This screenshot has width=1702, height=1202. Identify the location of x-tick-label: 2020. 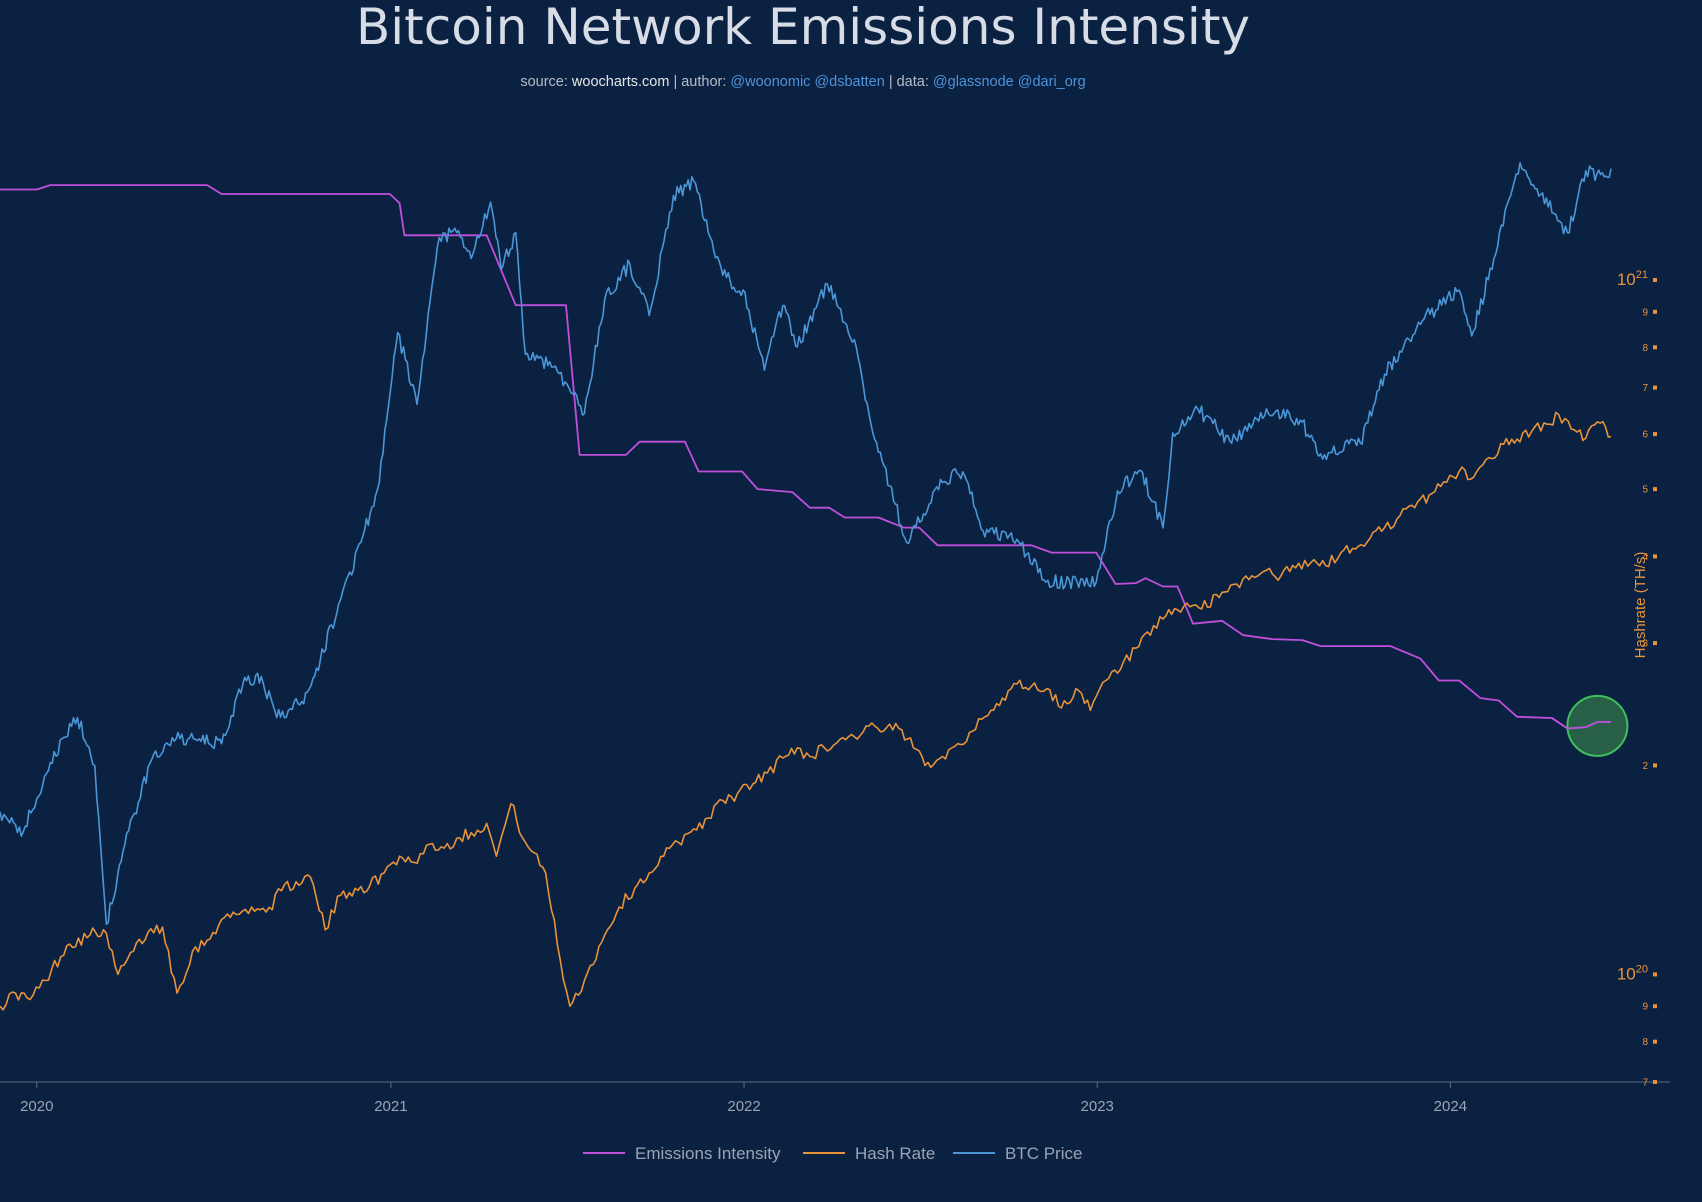
(36, 1106).